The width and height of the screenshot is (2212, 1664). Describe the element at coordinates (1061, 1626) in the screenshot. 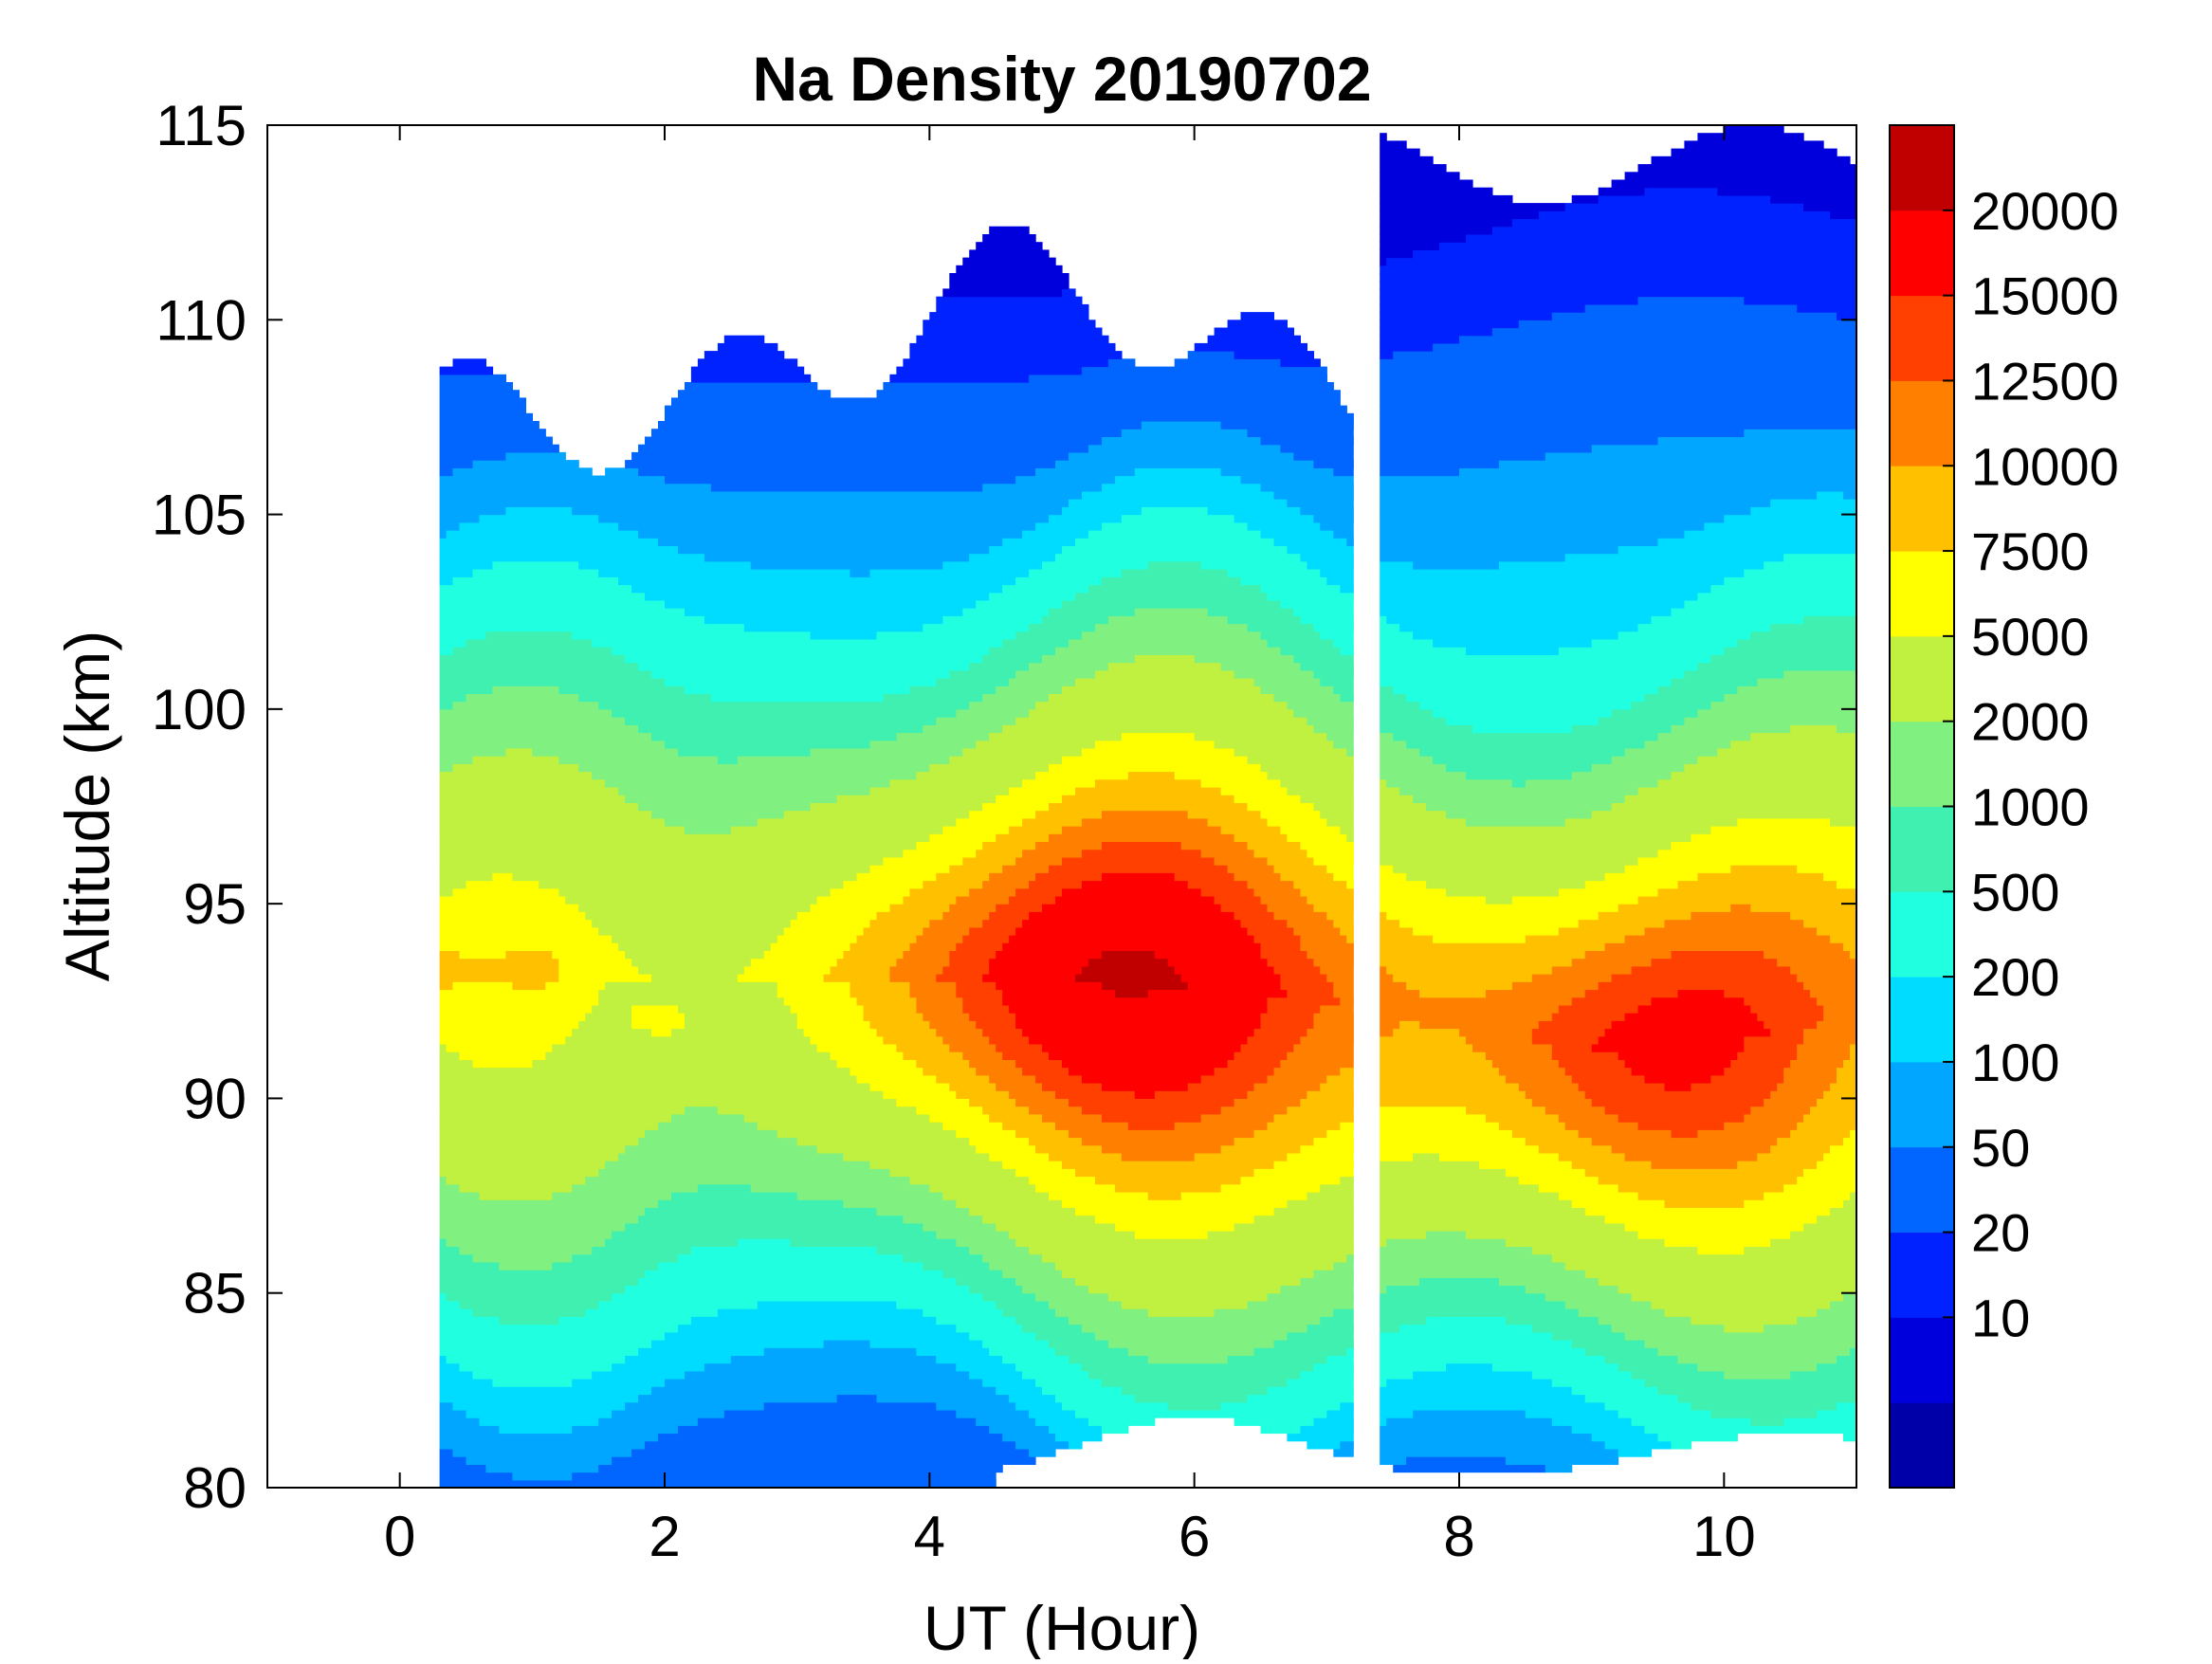

I see `x-axis-label: UT (Hour)` at that location.